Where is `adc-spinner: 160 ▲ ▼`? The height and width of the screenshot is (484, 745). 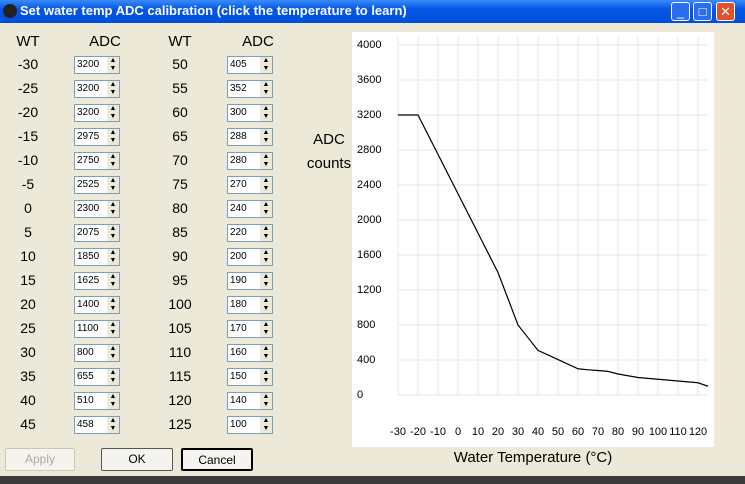
adc-spinner: 160 ▲ ▼ is located at coordinates (250, 353).